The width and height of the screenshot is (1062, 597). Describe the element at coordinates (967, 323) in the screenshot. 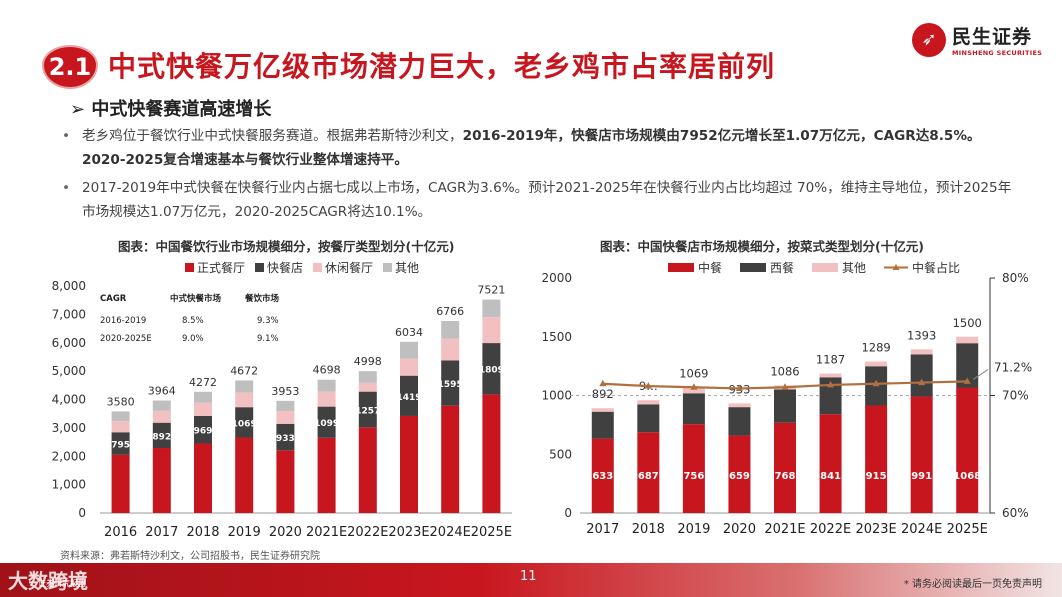

I see `bar-total-label: 1500` at that location.